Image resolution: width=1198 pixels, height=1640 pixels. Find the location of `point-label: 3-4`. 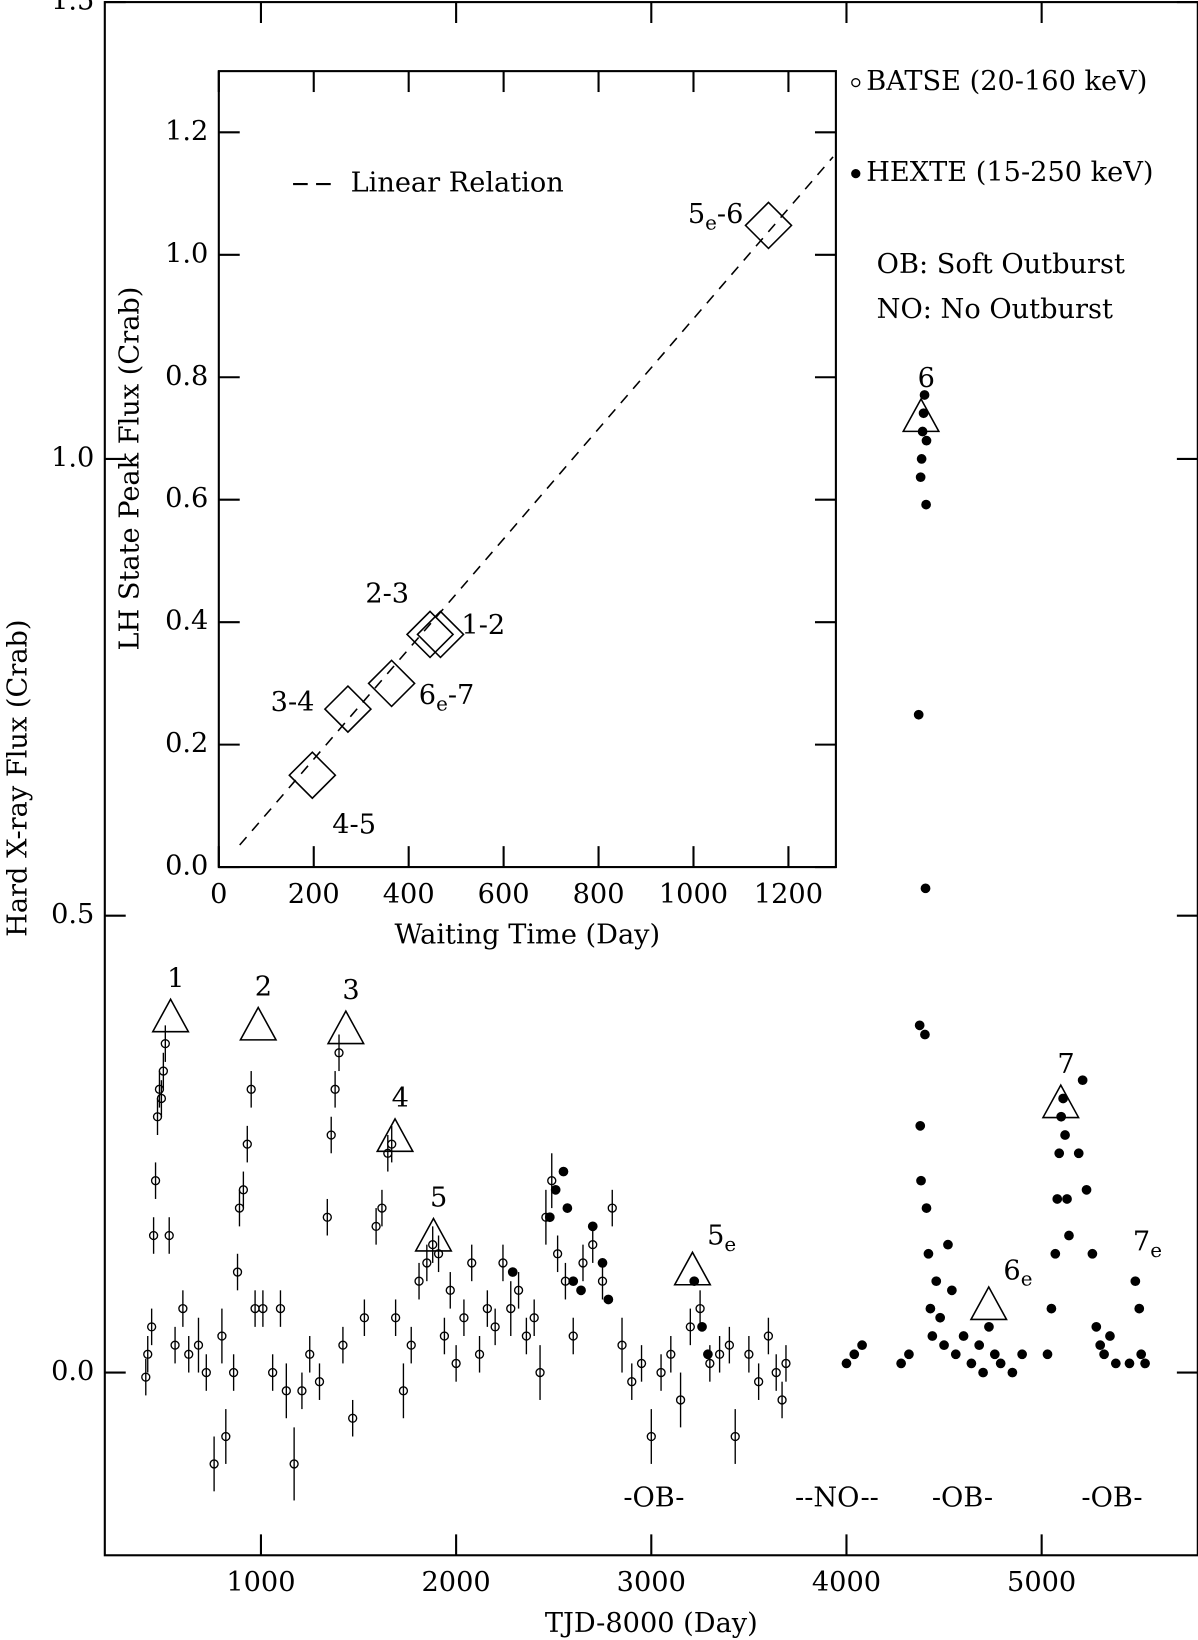

point-label: 3-4 is located at coordinates (293, 701).